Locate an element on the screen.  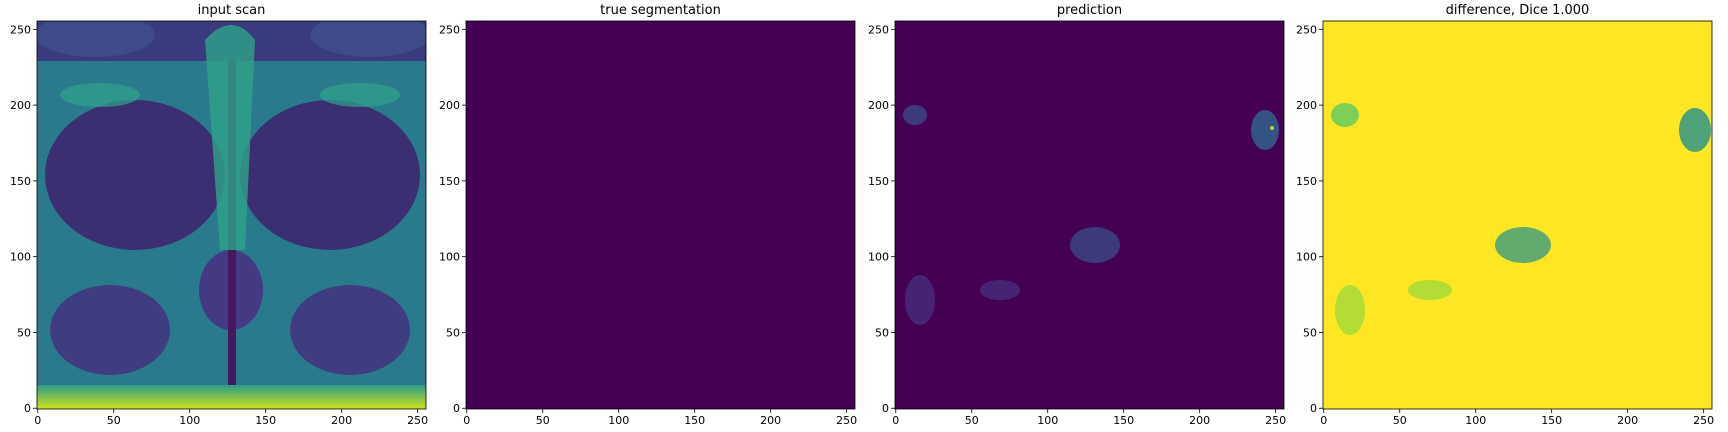
panel-title: difference, Dice 1.000 is located at coordinates (1518, 10).